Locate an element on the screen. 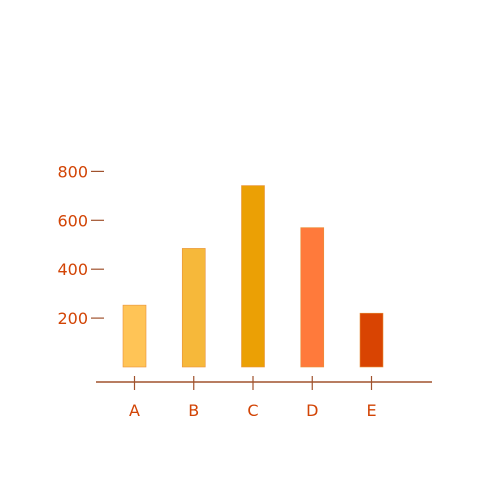 The width and height of the screenshot is (500, 500). x-tick-label: A is located at coordinates (134, 410).